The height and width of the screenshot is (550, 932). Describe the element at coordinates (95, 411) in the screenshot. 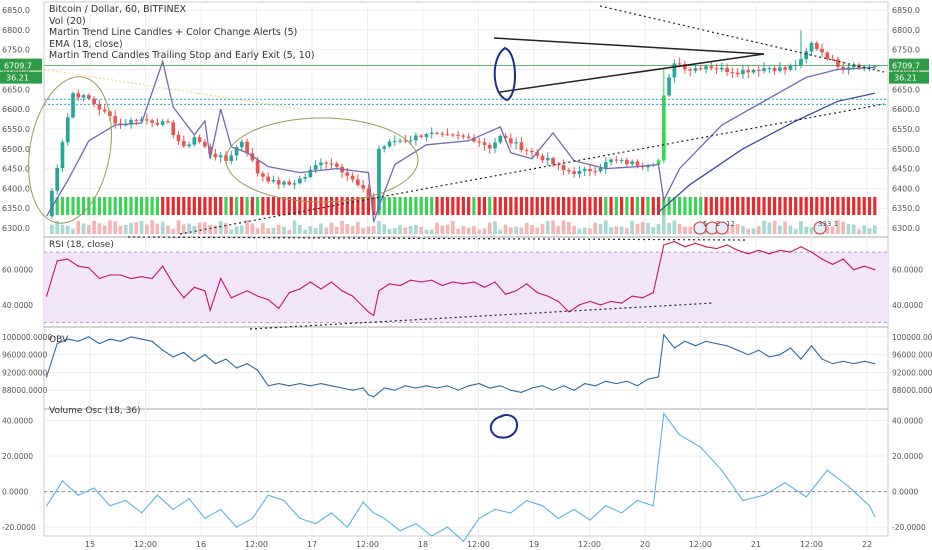

I see `osc-title: Volume Osc (18, 36)` at that location.